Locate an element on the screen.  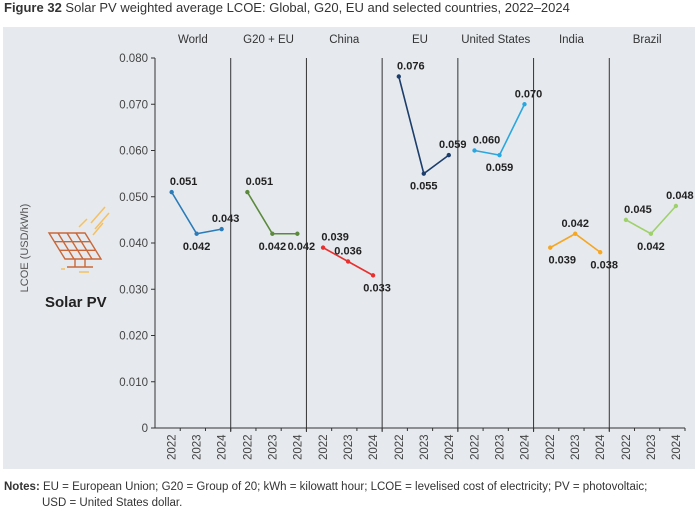
y-tick-label: 0.010 is located at coordinates (133, 383).